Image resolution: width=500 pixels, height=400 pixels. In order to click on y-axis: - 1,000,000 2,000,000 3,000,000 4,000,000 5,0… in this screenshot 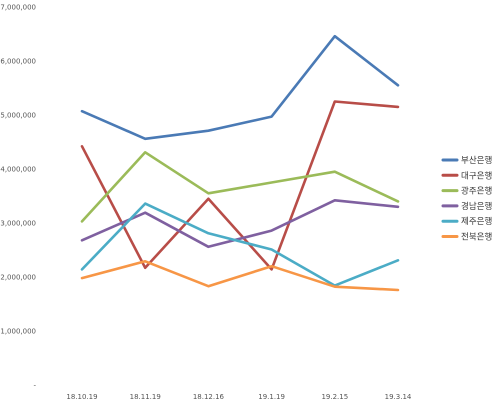, I will do `click(18, 197)`.